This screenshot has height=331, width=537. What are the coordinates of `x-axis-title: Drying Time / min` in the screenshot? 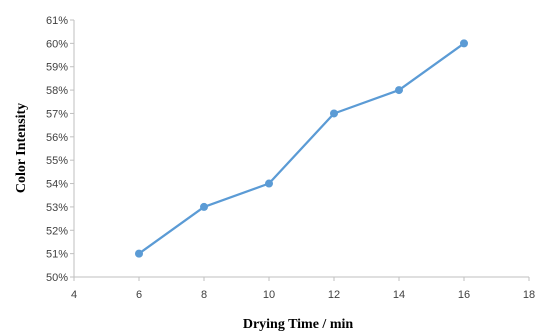 It's located at (298, 324).